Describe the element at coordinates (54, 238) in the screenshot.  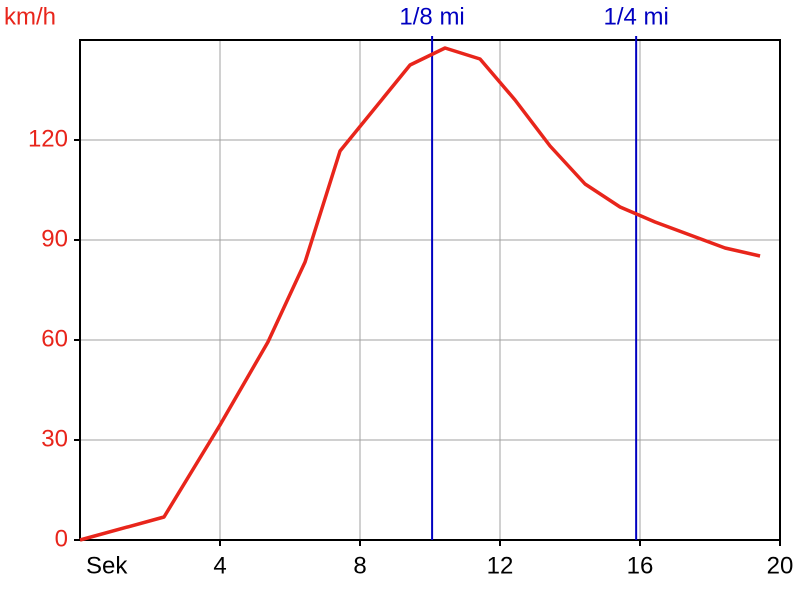
I see `y-tick-label: 90` at that location.